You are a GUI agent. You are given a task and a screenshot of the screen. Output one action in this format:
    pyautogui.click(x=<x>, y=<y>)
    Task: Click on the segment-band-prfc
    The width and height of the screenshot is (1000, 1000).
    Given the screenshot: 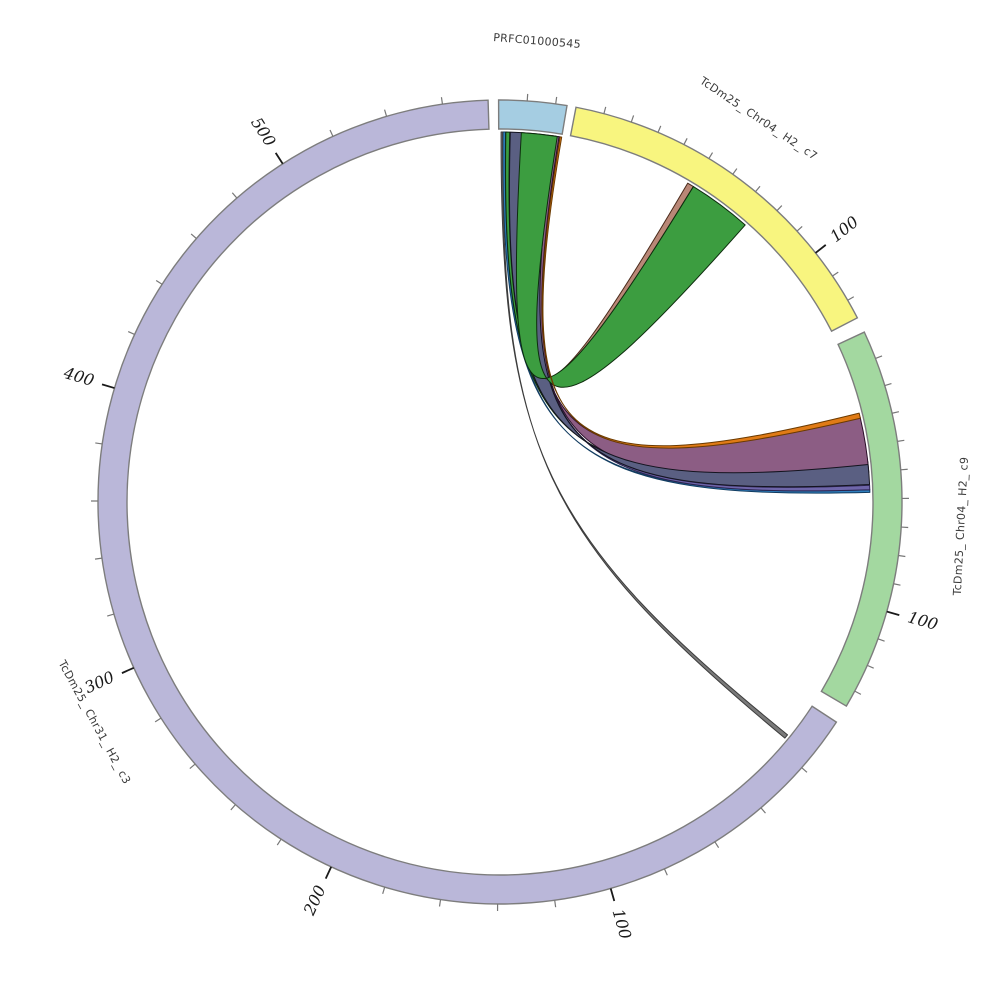 What is the action you would take?
    pyautogui.click(x=532, y=117)
    